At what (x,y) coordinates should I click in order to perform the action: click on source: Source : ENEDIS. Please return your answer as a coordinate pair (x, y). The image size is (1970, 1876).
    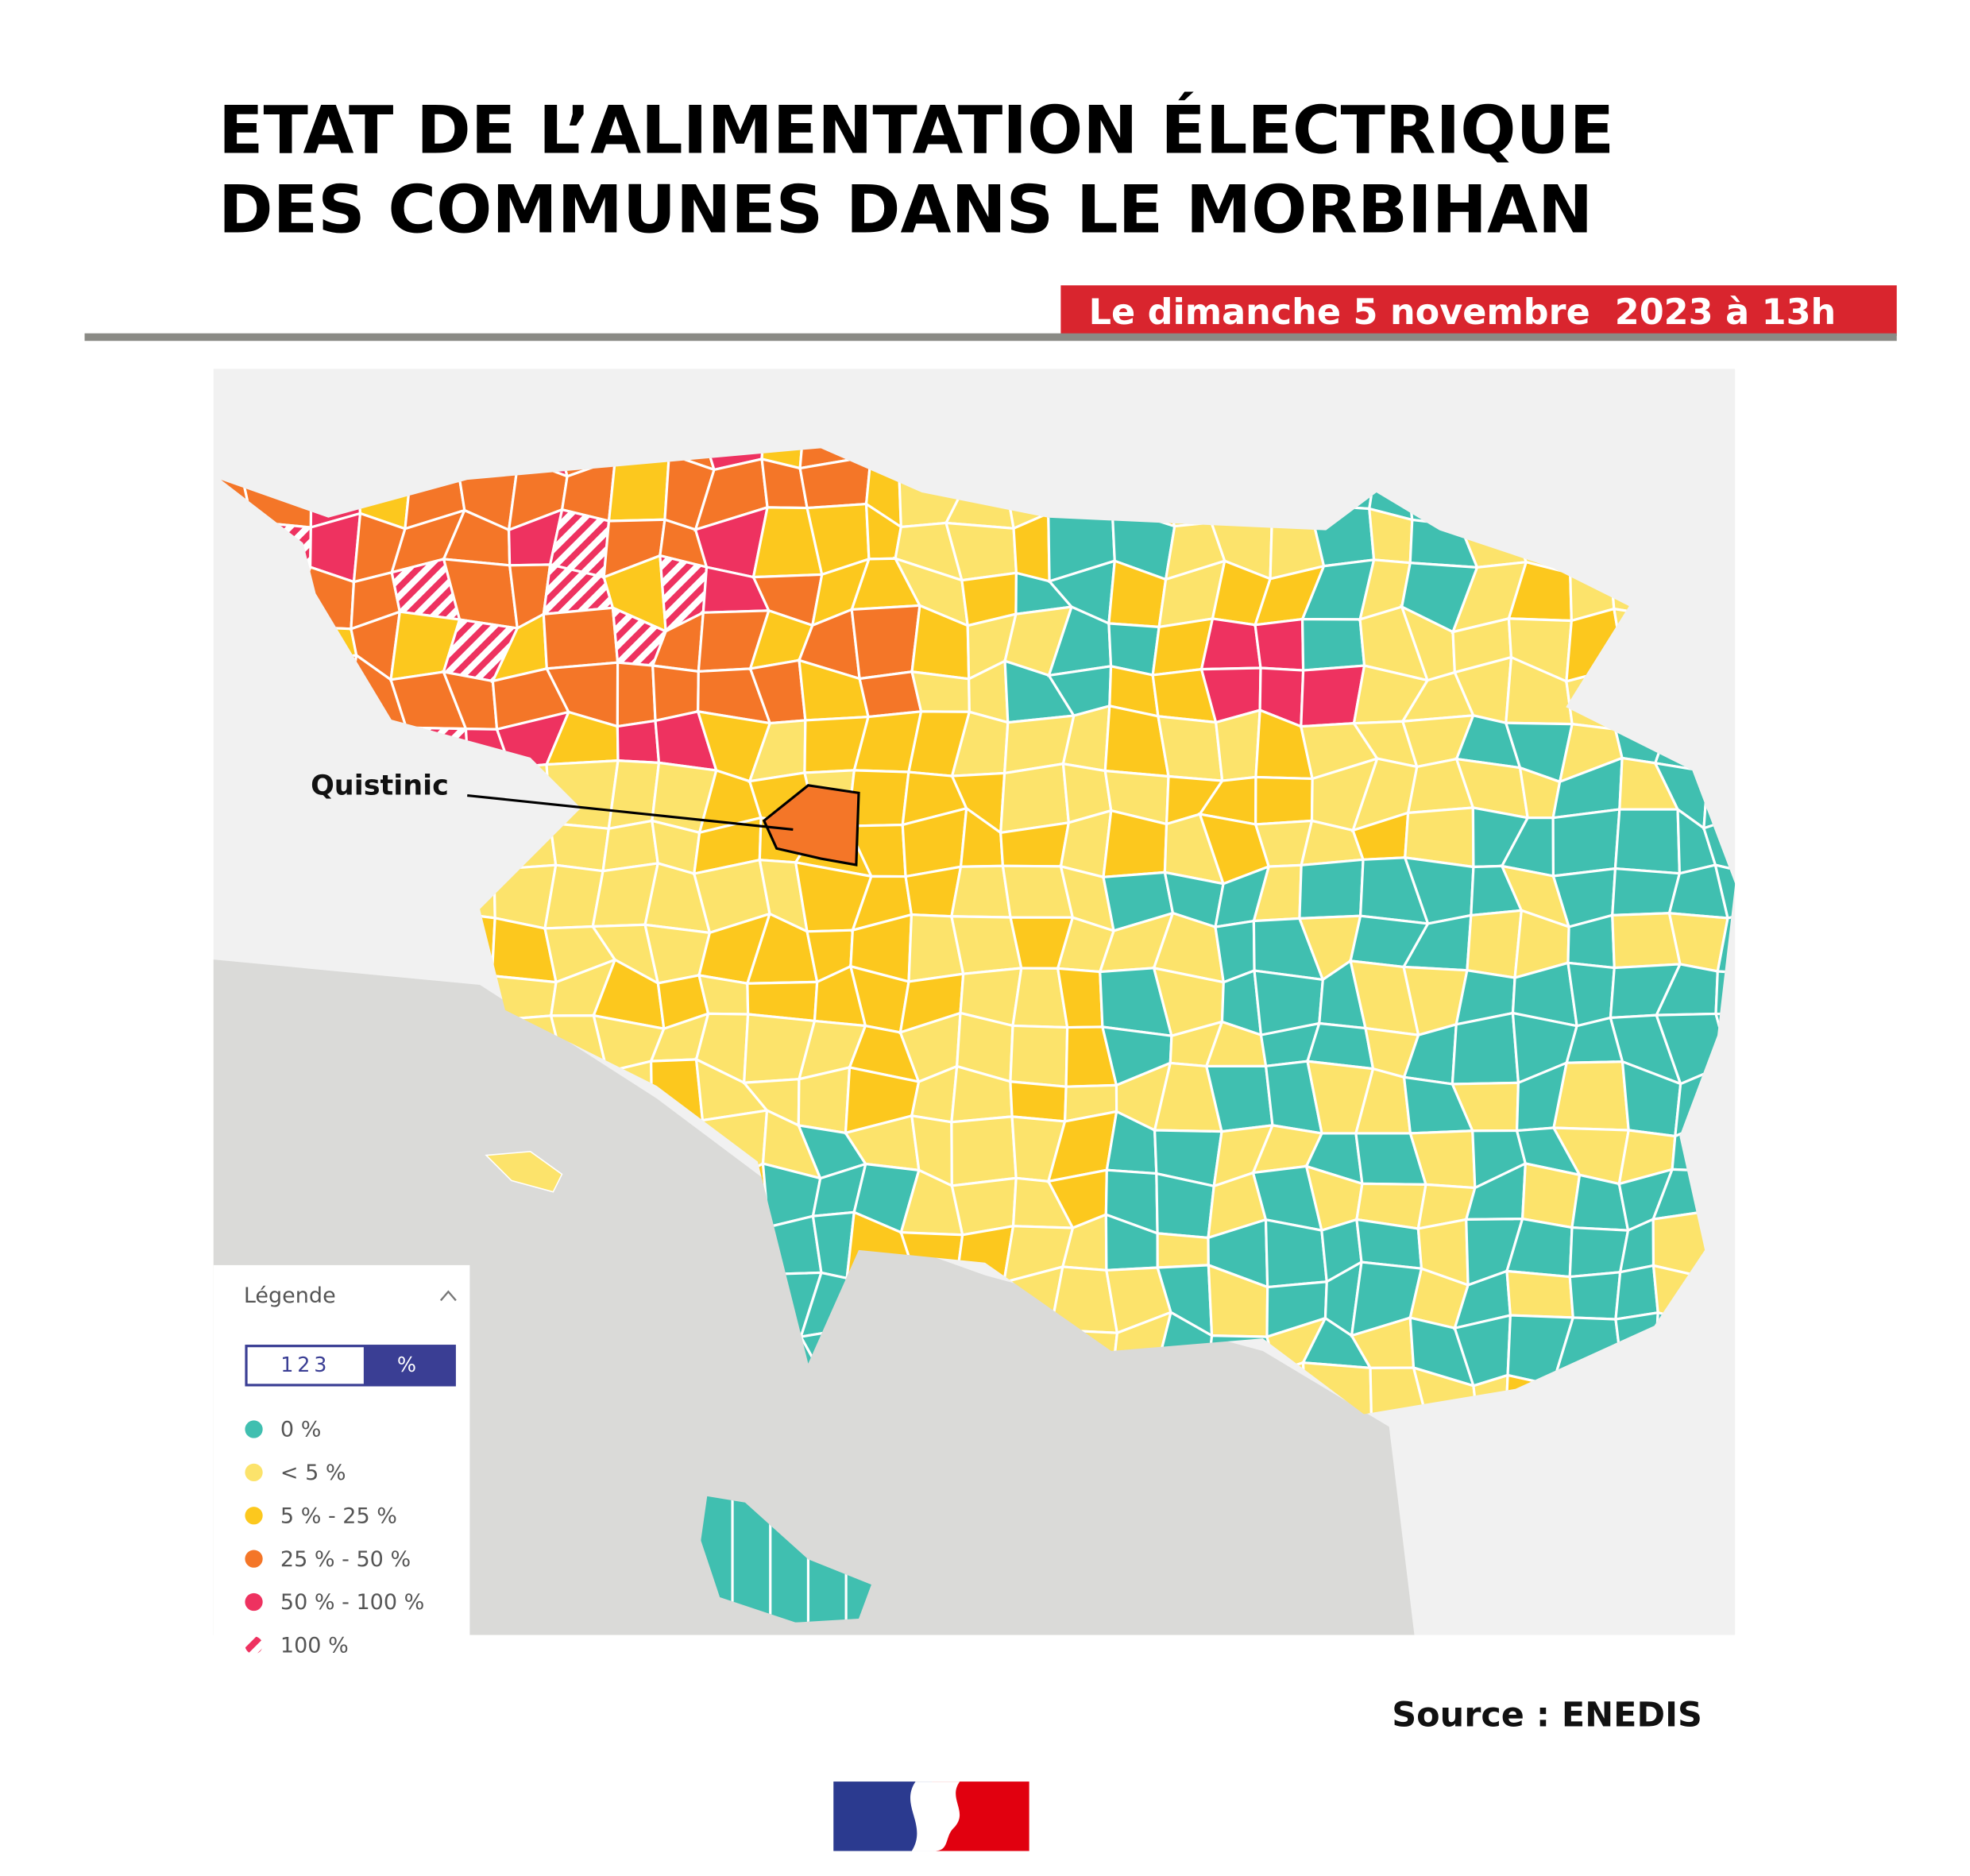
    Looking at the image, I should click on (1547, 1715).